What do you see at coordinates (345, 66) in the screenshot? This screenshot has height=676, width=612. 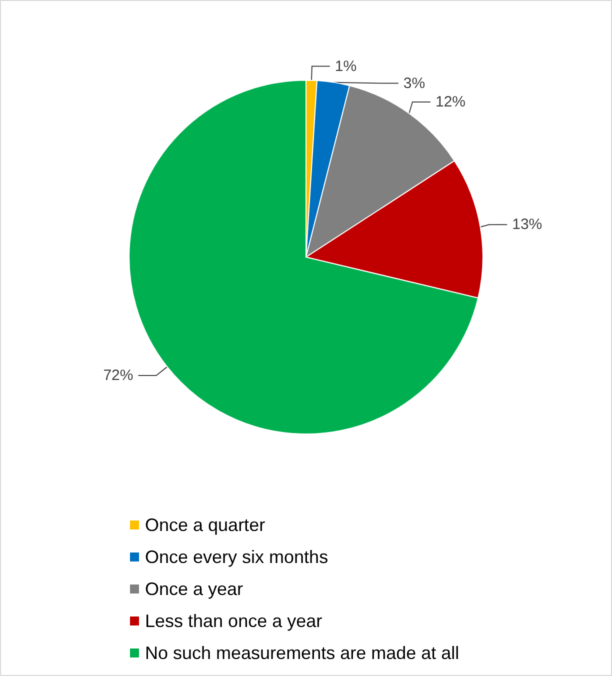 I see `data-label: 1%` at bounding box center [345, 66].